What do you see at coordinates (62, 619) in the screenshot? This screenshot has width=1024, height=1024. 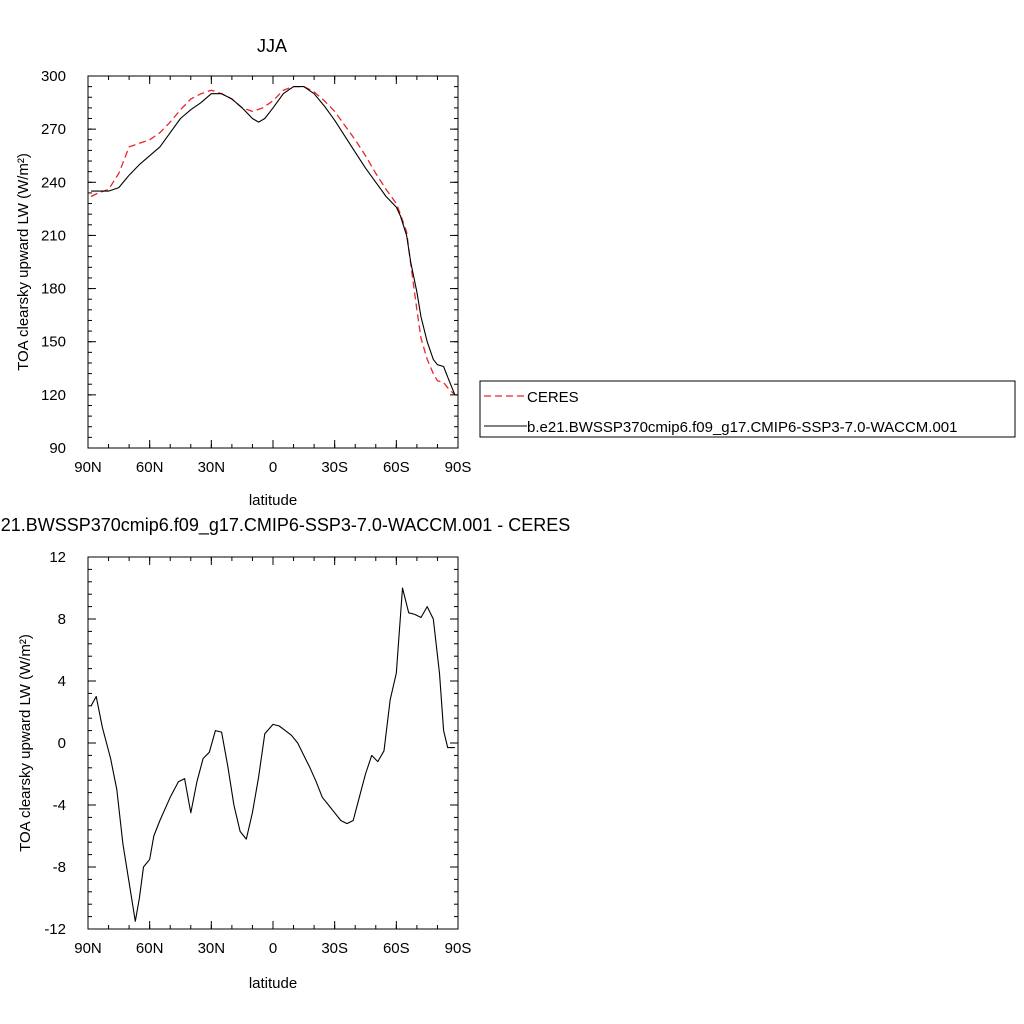 I see `y-tick-label: 8` at bounding box center [62, 619].